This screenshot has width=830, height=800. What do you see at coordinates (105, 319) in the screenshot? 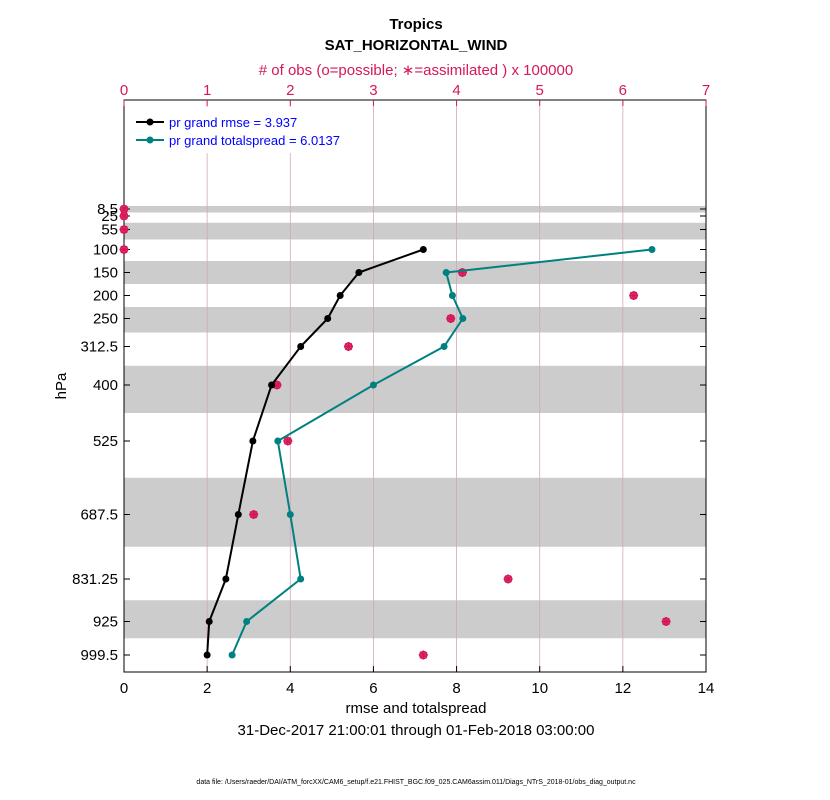
I see `y-tick-label: 250` at bounding box center [105, 319].